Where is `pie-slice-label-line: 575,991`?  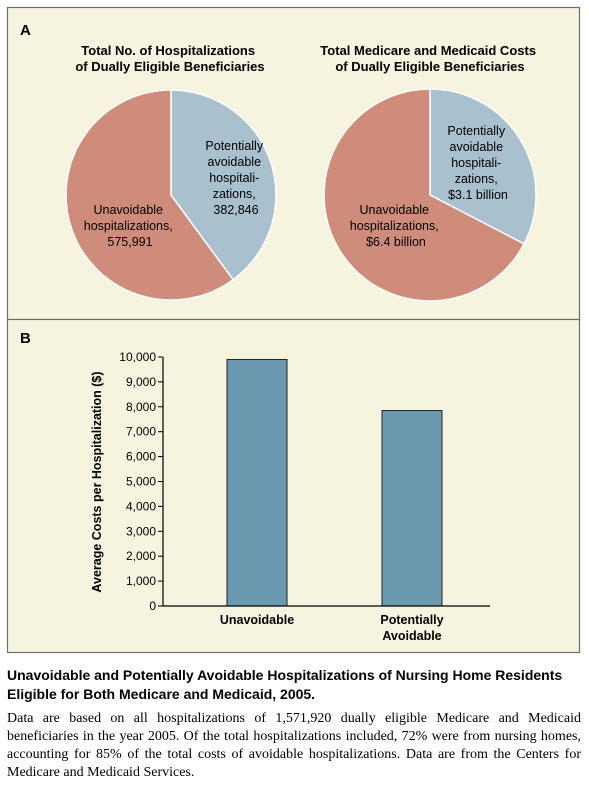
pie-slice-label-line: 575,991 is located at coordinates (129, 242).